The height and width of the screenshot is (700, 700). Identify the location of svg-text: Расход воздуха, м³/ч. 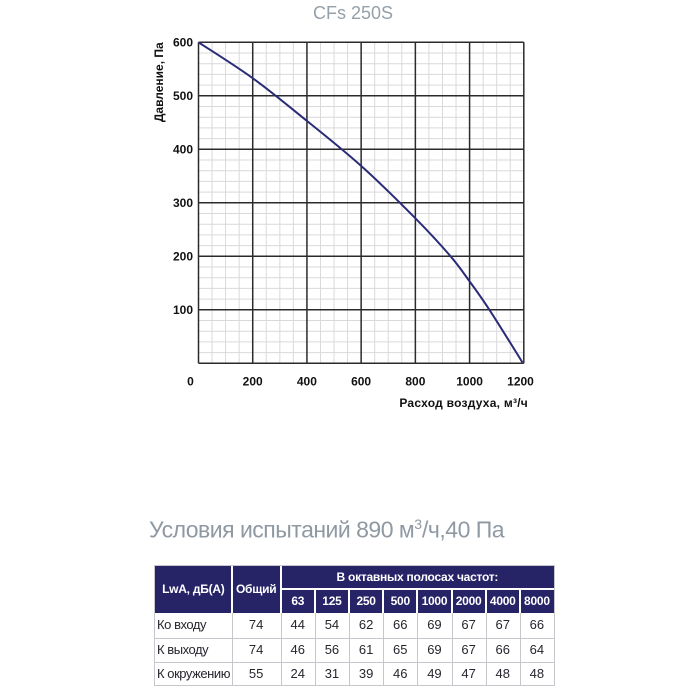
(463, 403).